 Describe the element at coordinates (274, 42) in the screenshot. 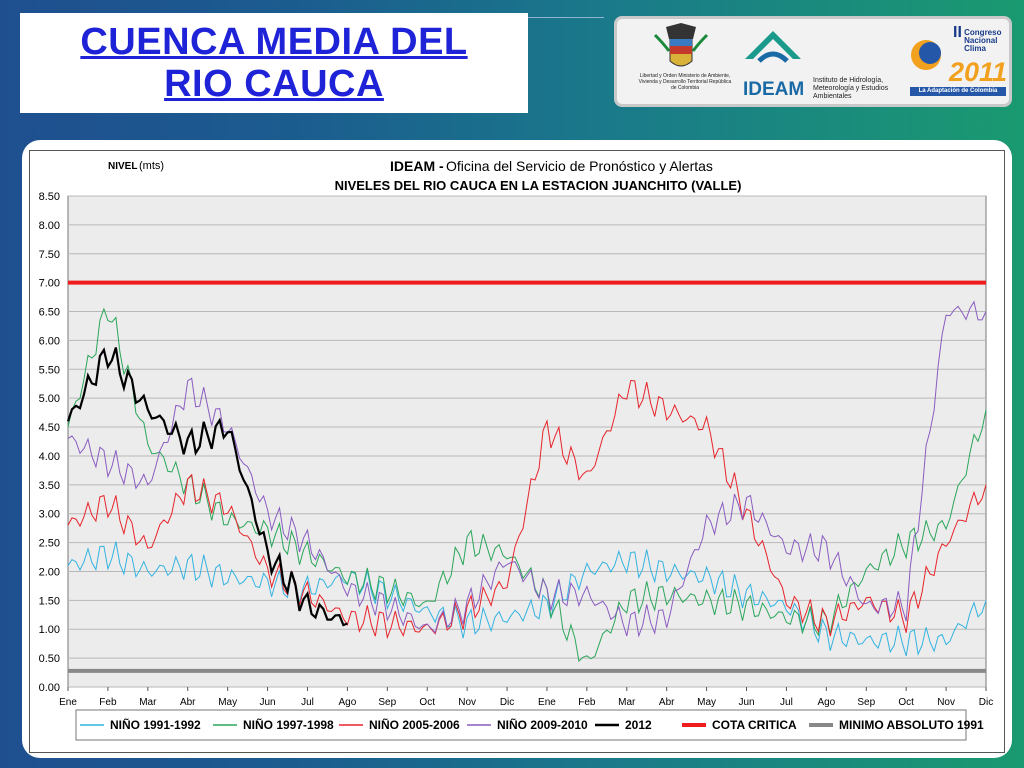

I see `page-title-line1: CUENCA MEDIA DEL` at that location.